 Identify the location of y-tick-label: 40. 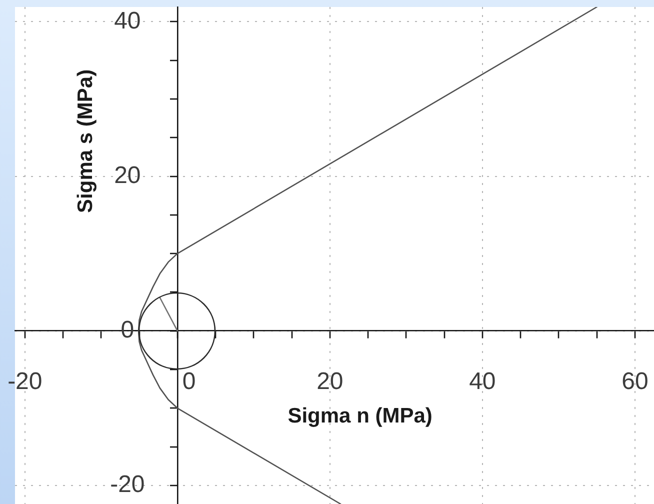
(127, 20).